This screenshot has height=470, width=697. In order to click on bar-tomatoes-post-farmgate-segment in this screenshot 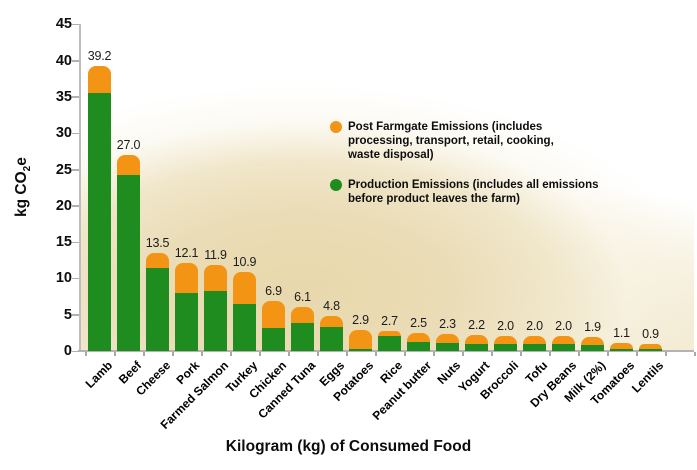, I will do `click(621, 346)`.